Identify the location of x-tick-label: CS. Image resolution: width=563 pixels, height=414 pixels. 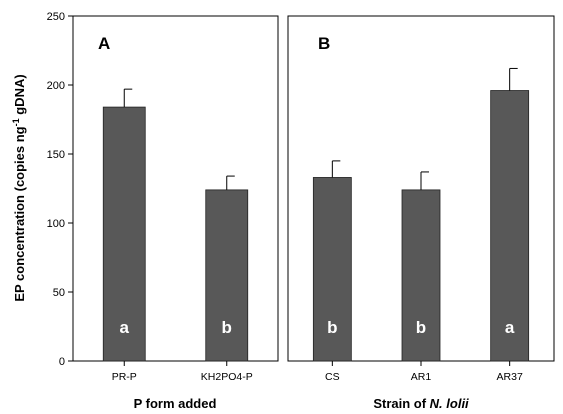
(332, 377).